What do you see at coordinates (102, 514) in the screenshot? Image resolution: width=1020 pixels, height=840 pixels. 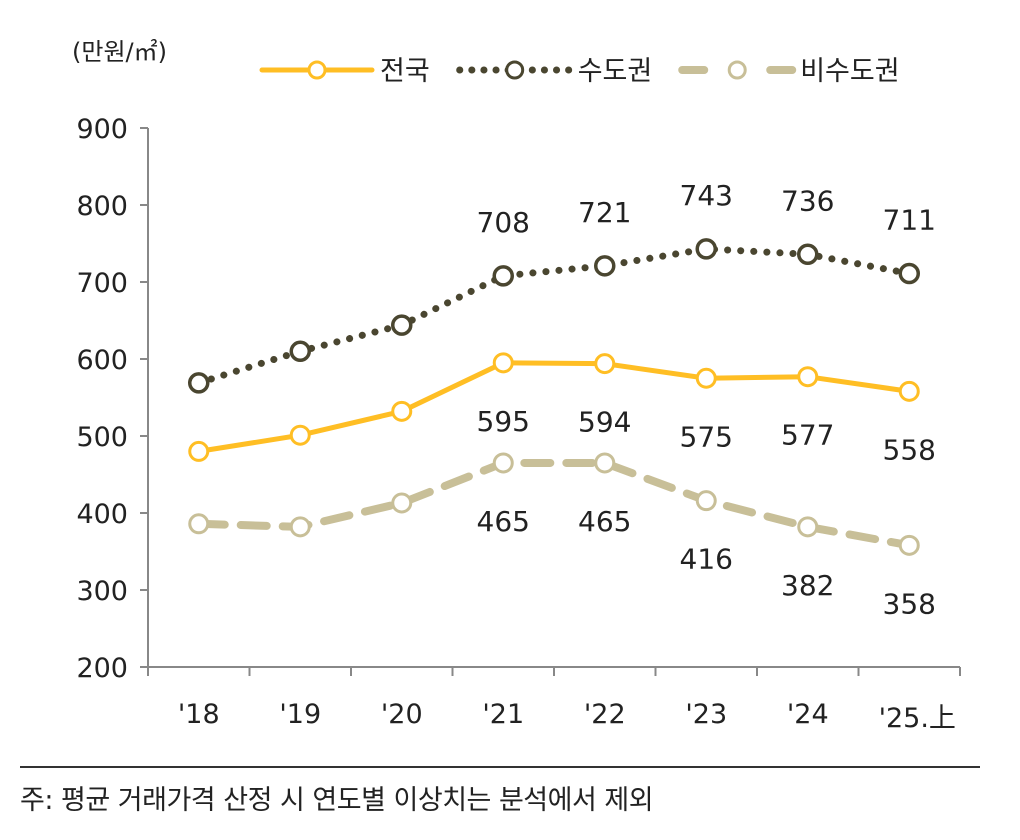 I see `y-tick-label: 400` at bounding box center [102, 514].